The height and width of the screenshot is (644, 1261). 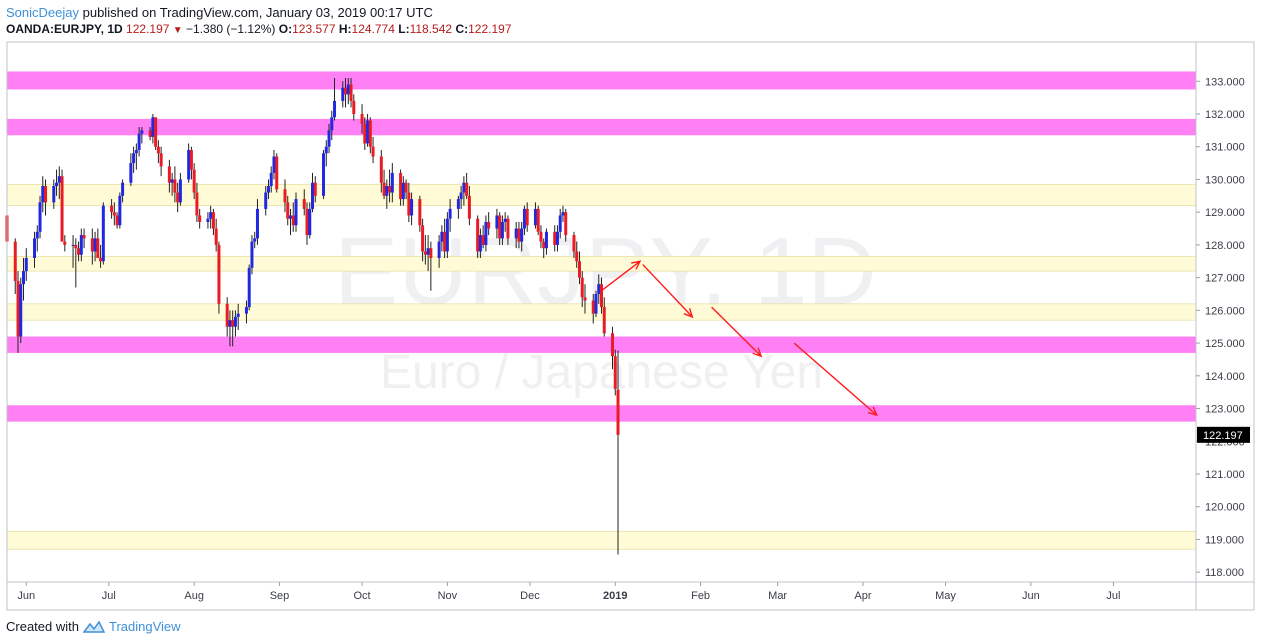 What do you see at coordinates (1225, 279) in the screenshot?
I see `price-tick-label-9: 127.000` at bounding box center [1225, 279].